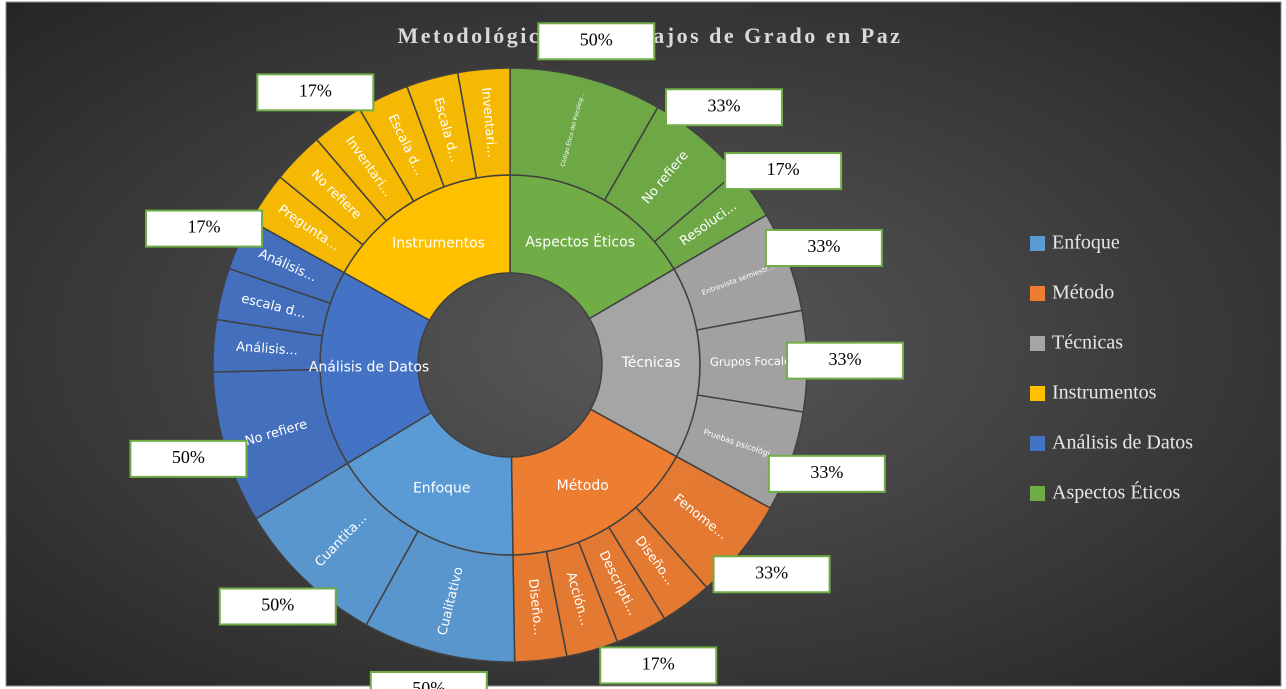 The width and height of the screenshot is (1286, 689). I want to click on inner-label: Método, so click(583, 486).